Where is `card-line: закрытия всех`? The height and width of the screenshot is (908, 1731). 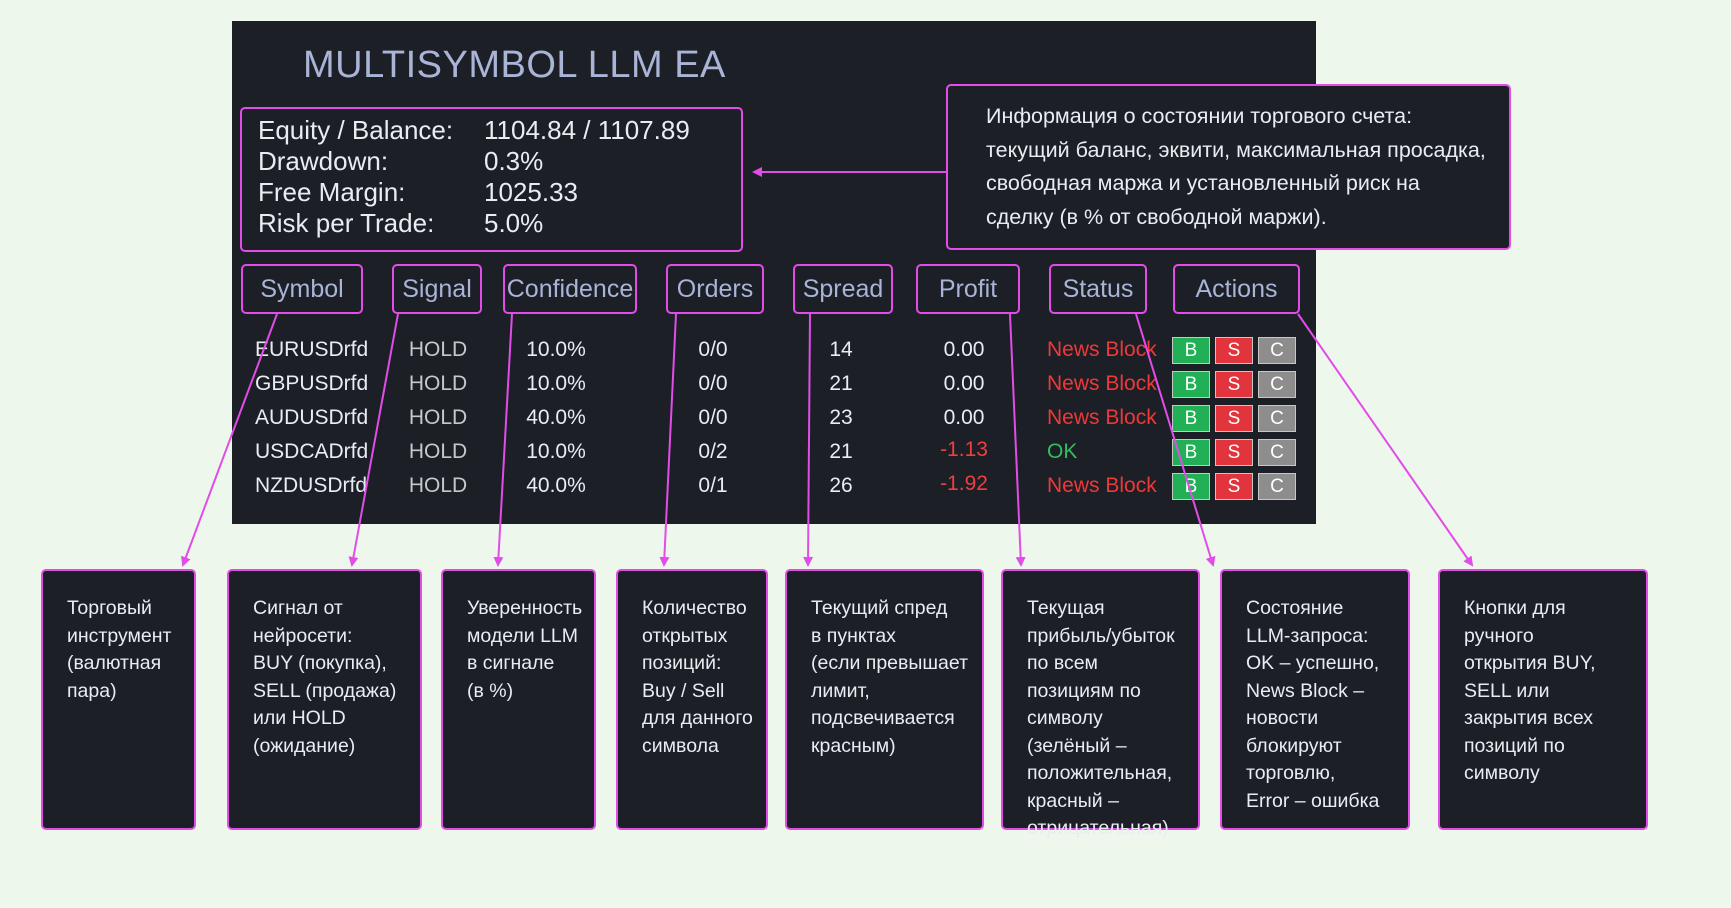 card-line: закрытия всех is located at coordinates (1529, 718).